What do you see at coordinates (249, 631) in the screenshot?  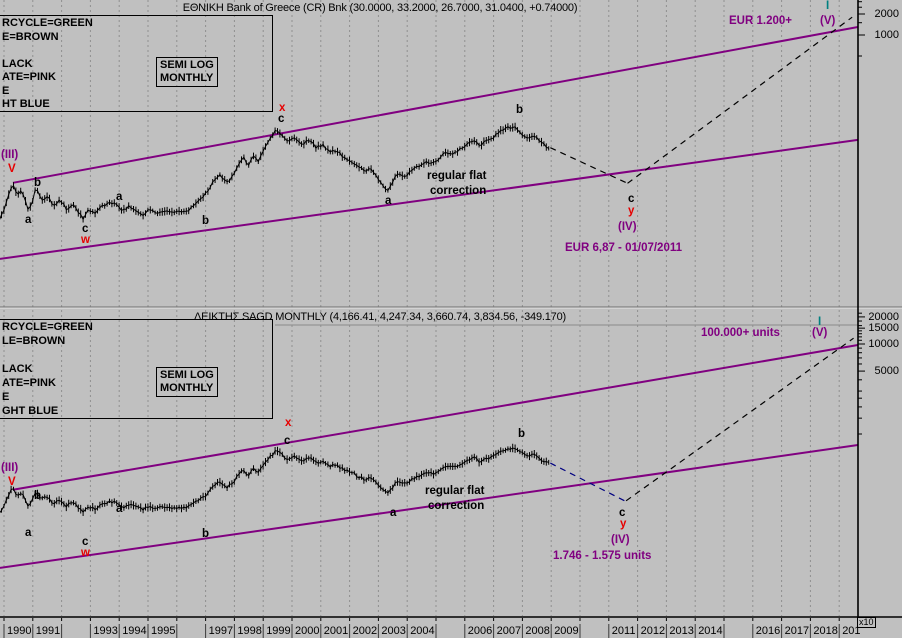 I see `x-axis-year-label: 1998` at bounding box center [249, 631].